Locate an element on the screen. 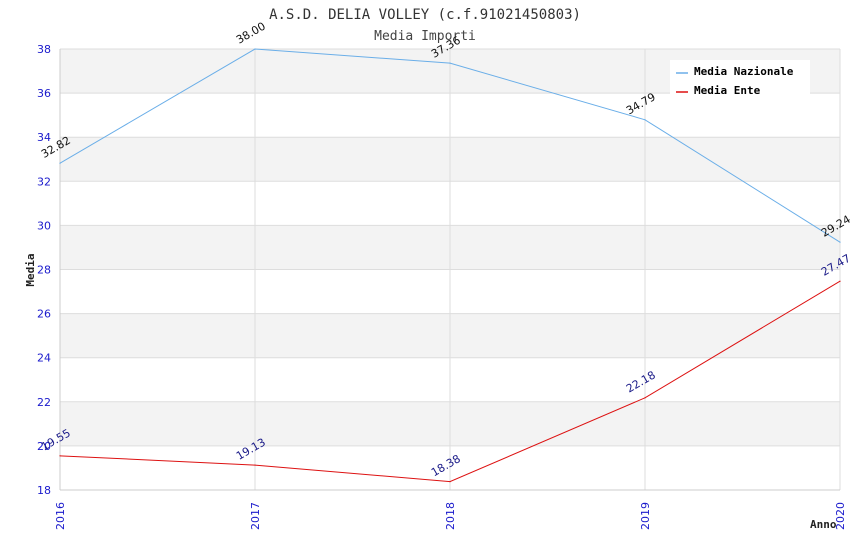 Image resolution: width=850 pixels, height=550 pixels. y-tick-label: 32 is located at coordinates (44, 181).